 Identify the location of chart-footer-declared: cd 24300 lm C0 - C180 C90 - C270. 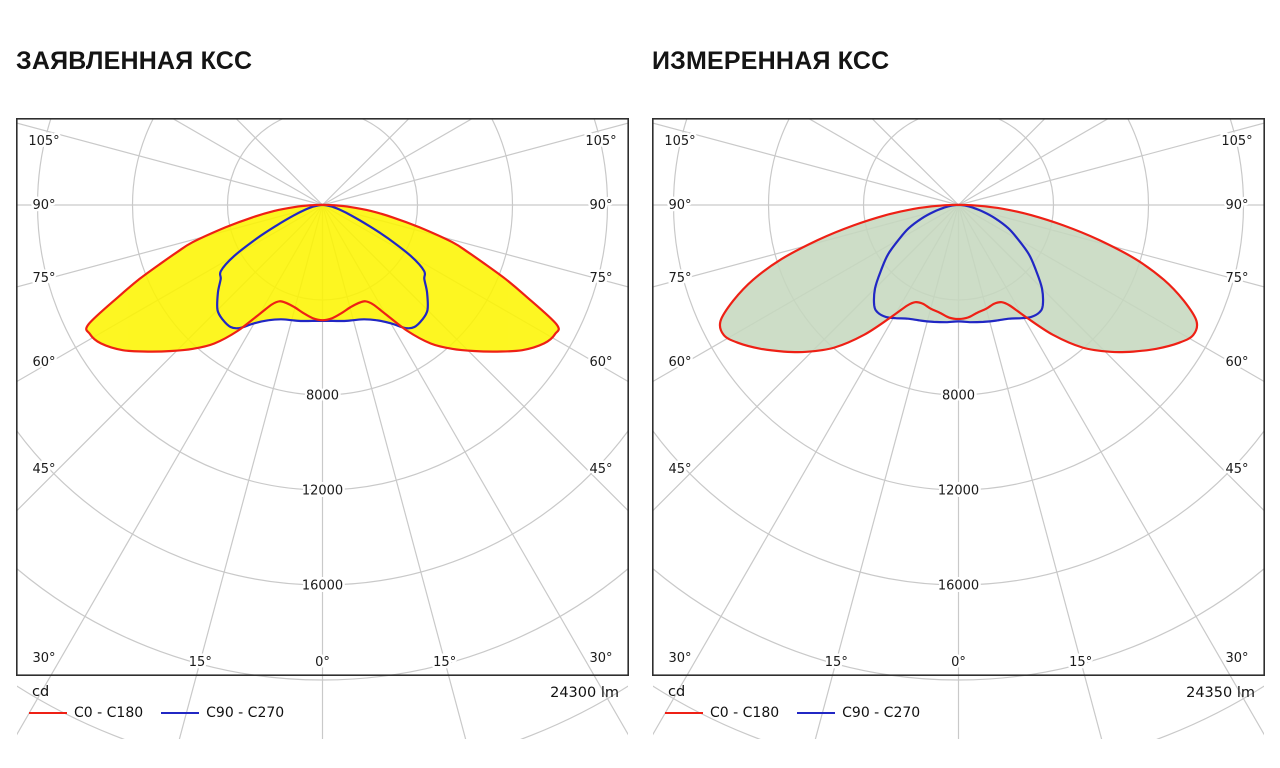
(322, 710).